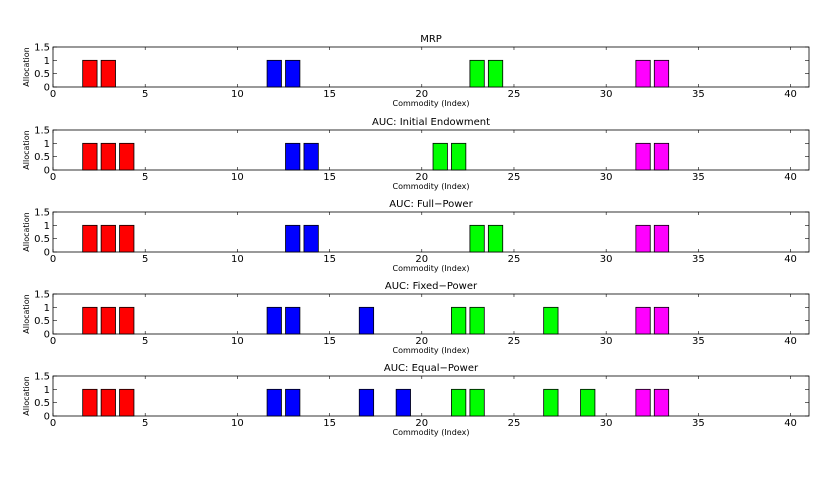 This screenshot has height=481, width=830. I want to click on subplot-title: AUC: Full−Power, so click(431, 204).